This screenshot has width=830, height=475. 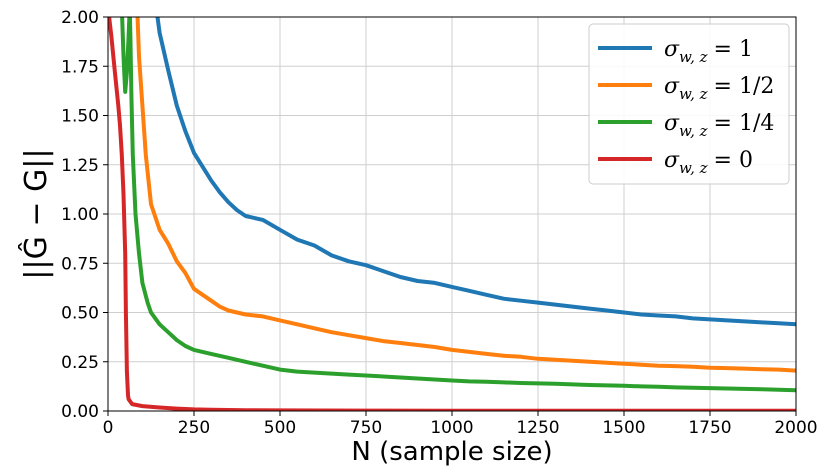 I want to click on legend-value: = 1/2, so click(x=744, y=86).